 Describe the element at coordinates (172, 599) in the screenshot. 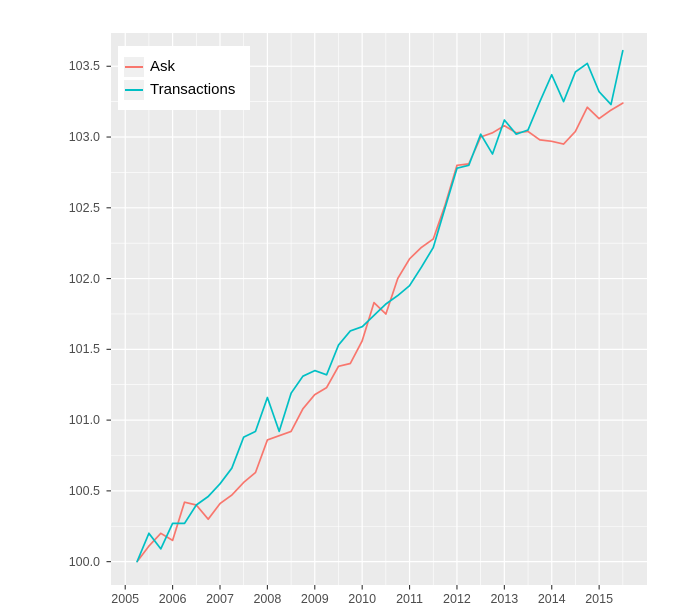

I see `x-axis-label: 2006` at that location.